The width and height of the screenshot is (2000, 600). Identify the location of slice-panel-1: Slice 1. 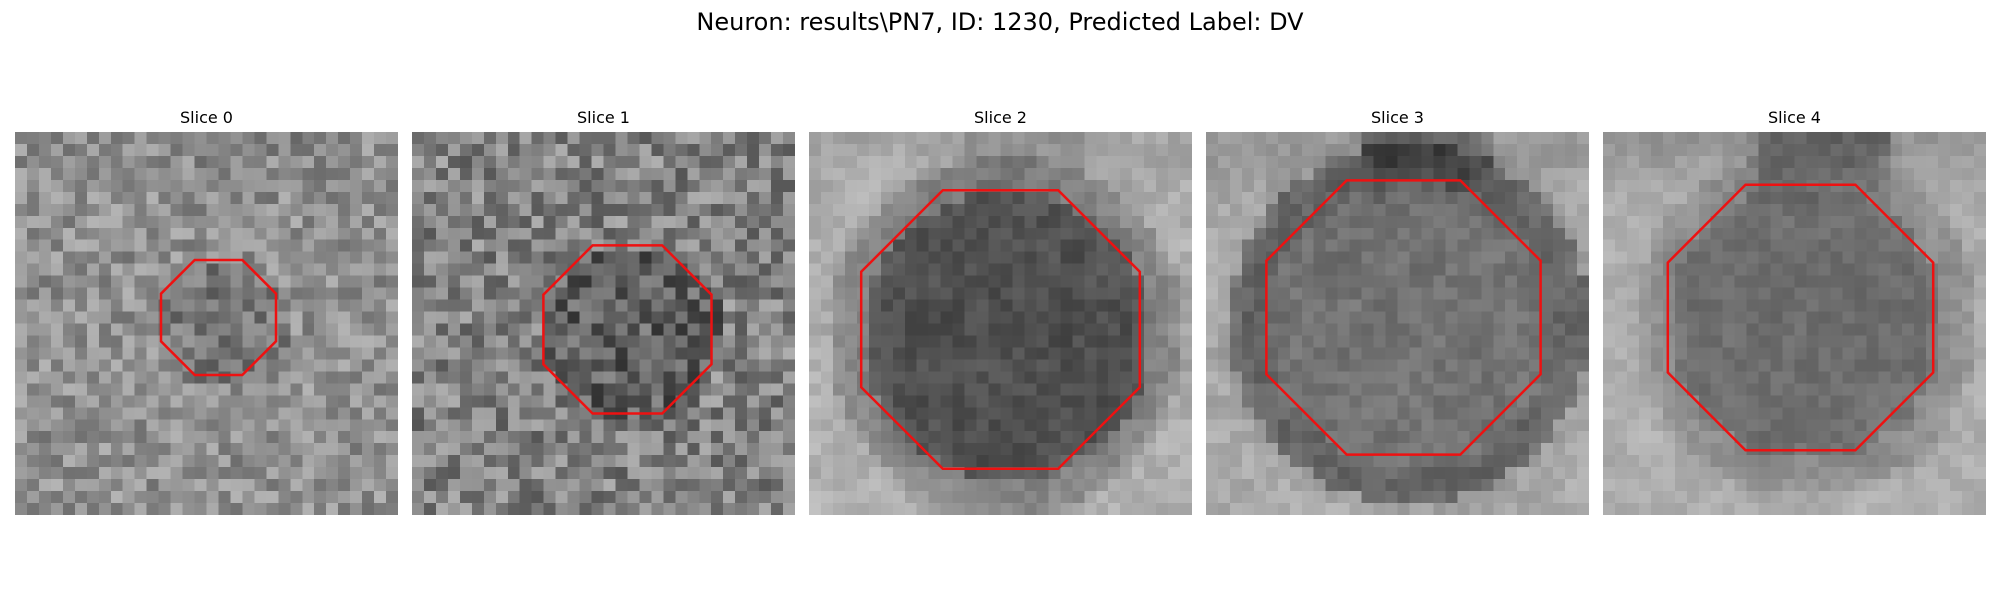
(603, 311).